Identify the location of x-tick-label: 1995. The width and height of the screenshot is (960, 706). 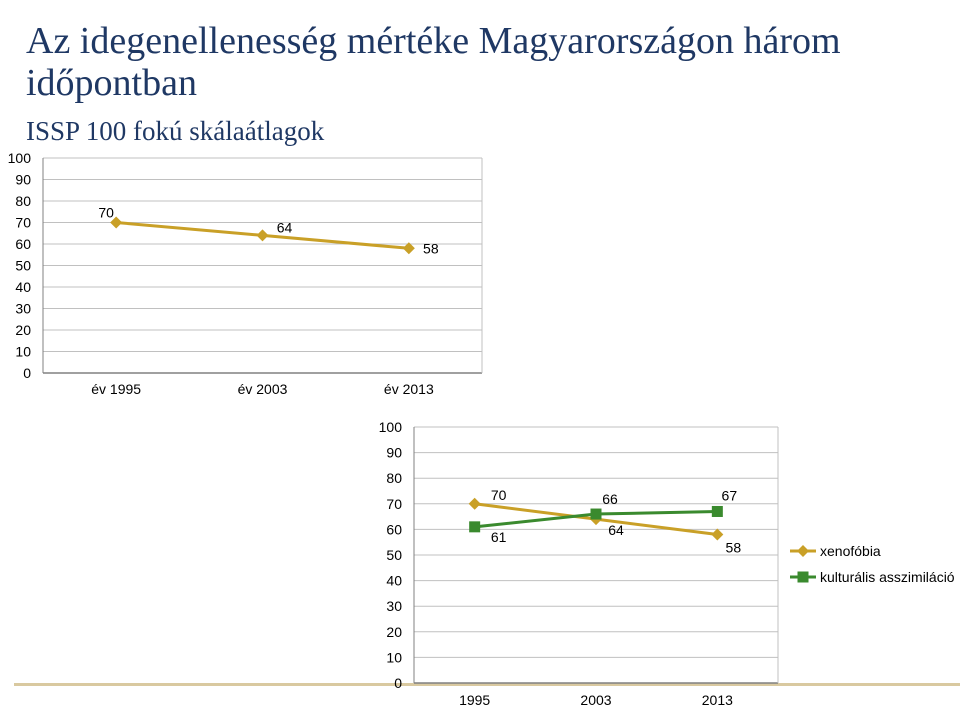
(474, 699).